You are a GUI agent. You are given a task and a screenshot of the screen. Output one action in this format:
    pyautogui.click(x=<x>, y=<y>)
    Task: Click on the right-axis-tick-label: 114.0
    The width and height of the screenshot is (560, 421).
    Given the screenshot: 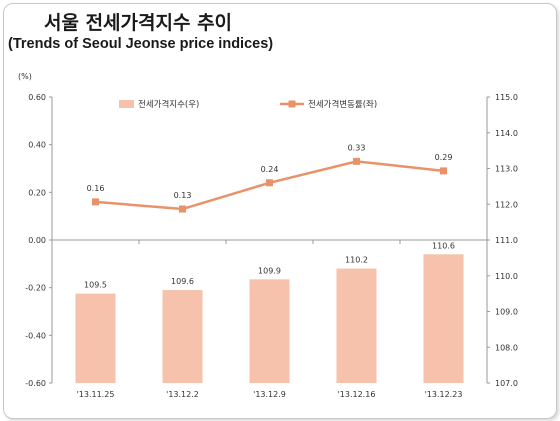 What is the action you would take?
    pyautogui.click(x=506, y=133)
    